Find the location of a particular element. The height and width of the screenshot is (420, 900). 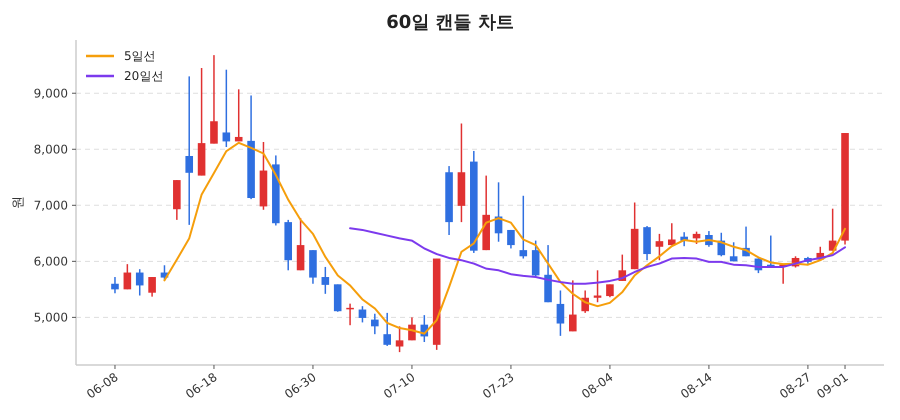

y-tick-label: 8,000 is located at coordinates (51, 149).